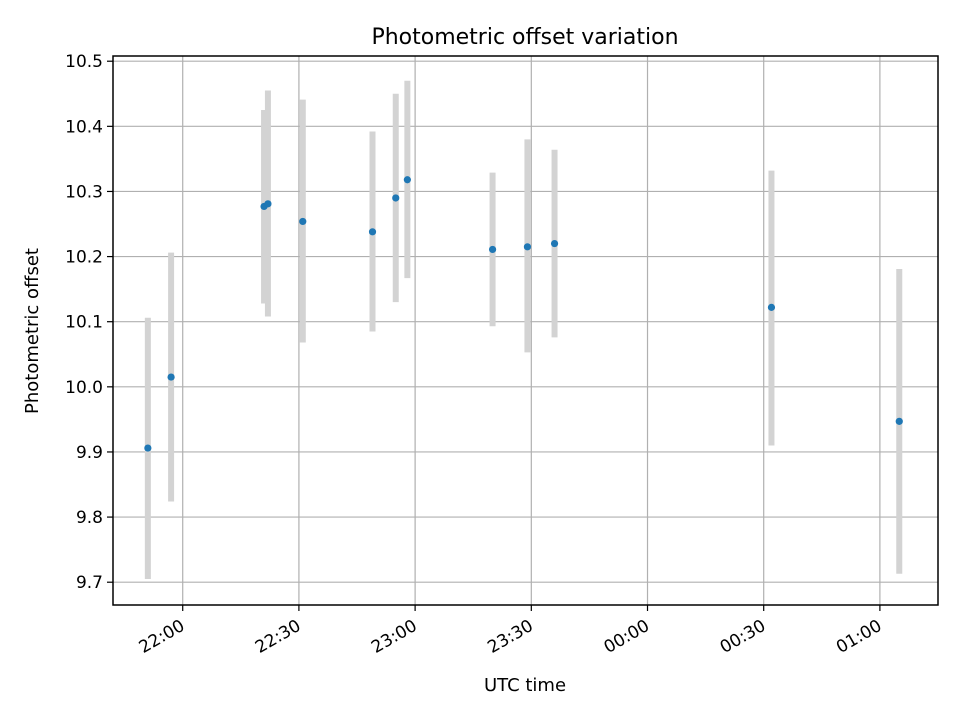 This screenshot has width=960, height=720. What do you see at coordinates (84, 192) in the screenshot?
I see `y-tick-label: 10.3` at bounding box center [84, 192].